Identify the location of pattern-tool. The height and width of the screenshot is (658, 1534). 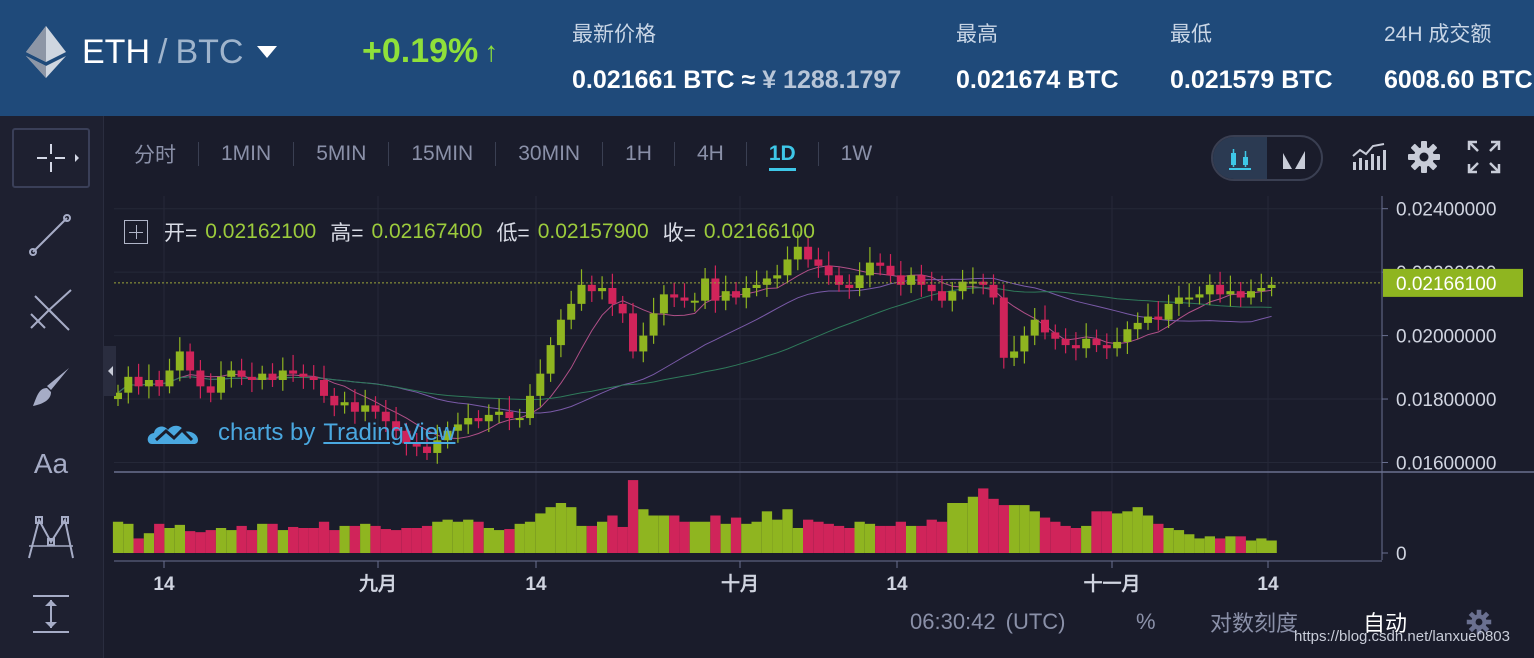
(51, 538).